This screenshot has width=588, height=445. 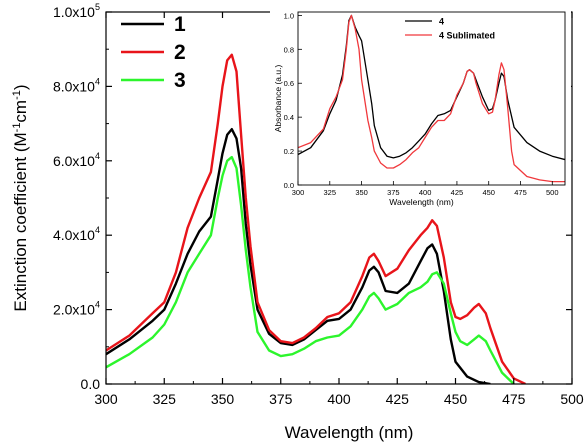 I want to click on main-x-axis-title: Wavelength (nm), so click(x=349, y=432).